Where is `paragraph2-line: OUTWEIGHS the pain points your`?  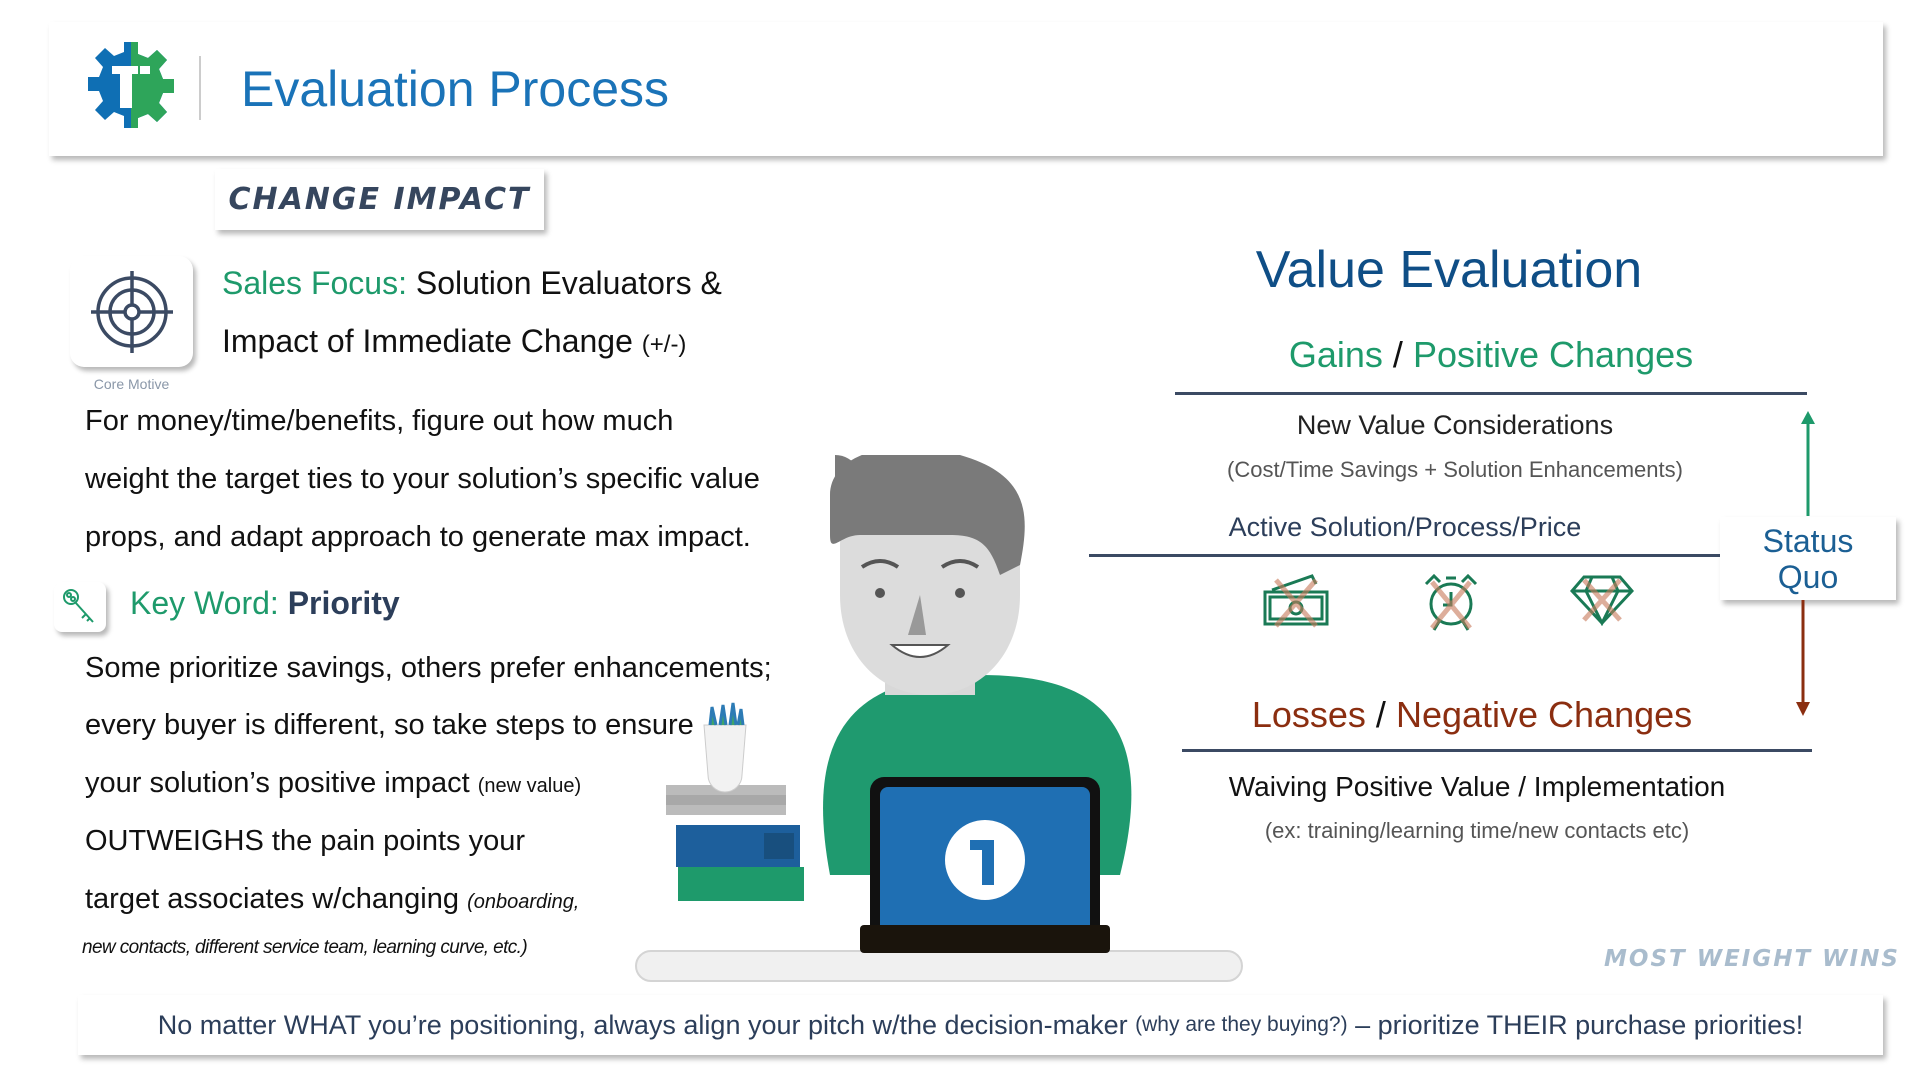
paragraph2-line: OUTWEIGHS the pain points your is located at coordinates (305, 841).